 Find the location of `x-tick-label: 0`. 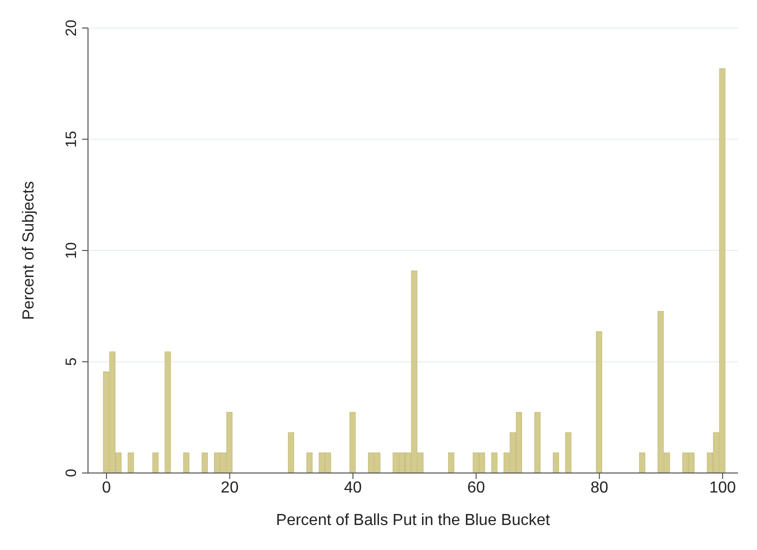

x-tick-label: 0 is located at coordinates (107, 487).